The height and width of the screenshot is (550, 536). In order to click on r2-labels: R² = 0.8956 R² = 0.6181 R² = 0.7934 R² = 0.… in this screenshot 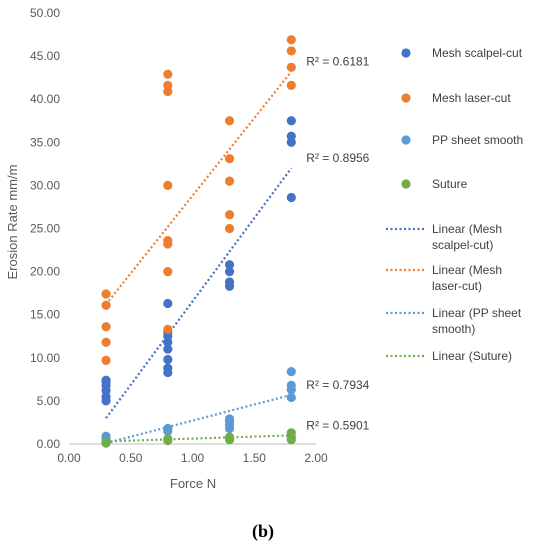, I will do `click(337, 244)`.